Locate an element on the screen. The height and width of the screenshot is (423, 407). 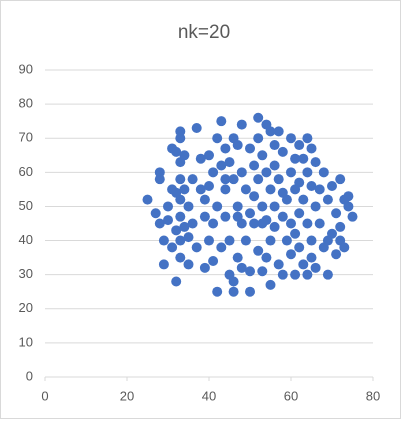
y-tick-label: 10 is located at coordinates (26, 341).